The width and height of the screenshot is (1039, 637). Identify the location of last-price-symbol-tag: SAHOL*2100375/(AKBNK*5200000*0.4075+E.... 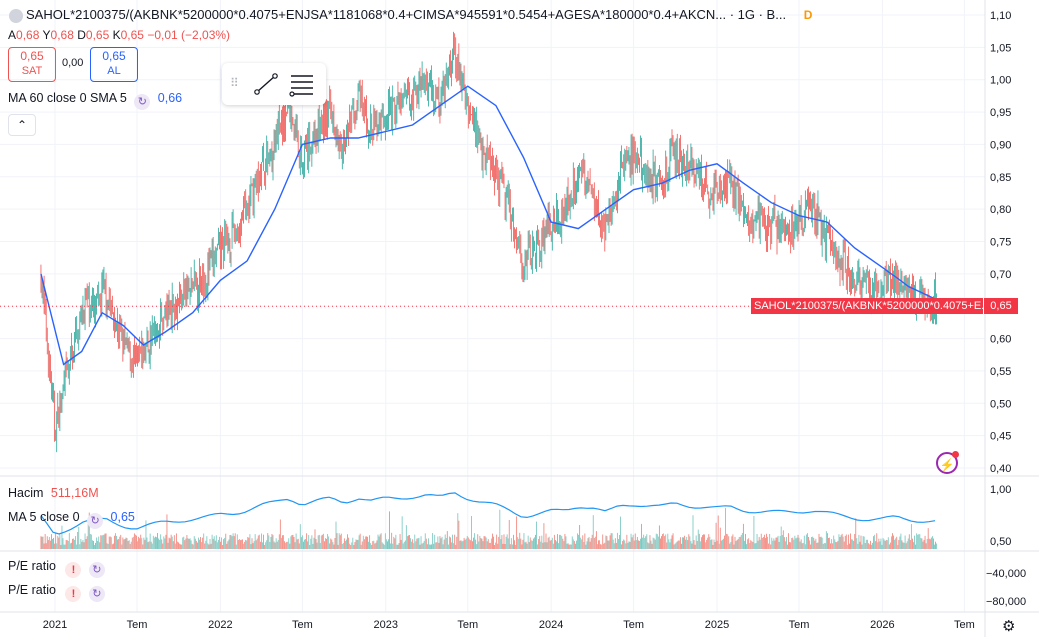
(867, 306).